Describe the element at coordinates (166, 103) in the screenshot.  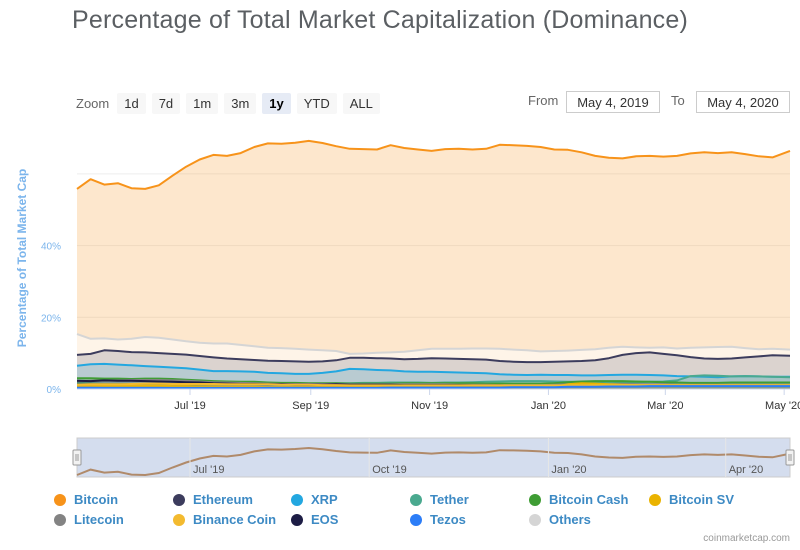
I see `zoom-7d-button: 7d` at that location.